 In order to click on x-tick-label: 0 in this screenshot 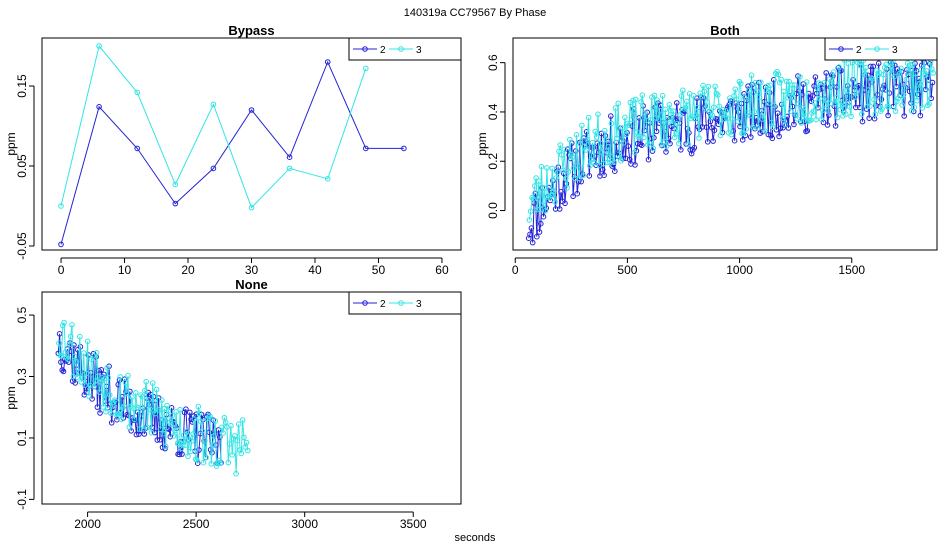, I will do `click(515, 270)`.